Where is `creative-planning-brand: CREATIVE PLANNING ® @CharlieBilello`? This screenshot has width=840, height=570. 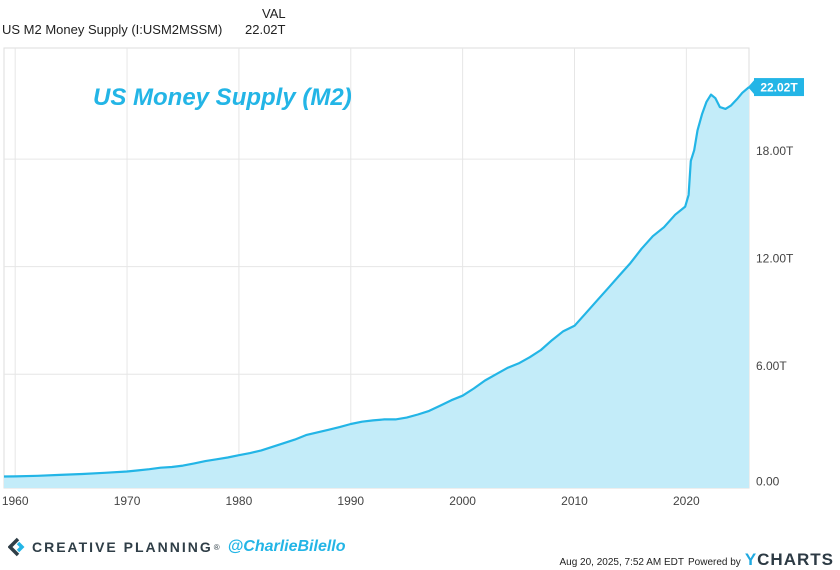 creative-planning-brand: CREATIVE PLANNING ® @CharlieBilello is located at coordinates (177, 547).